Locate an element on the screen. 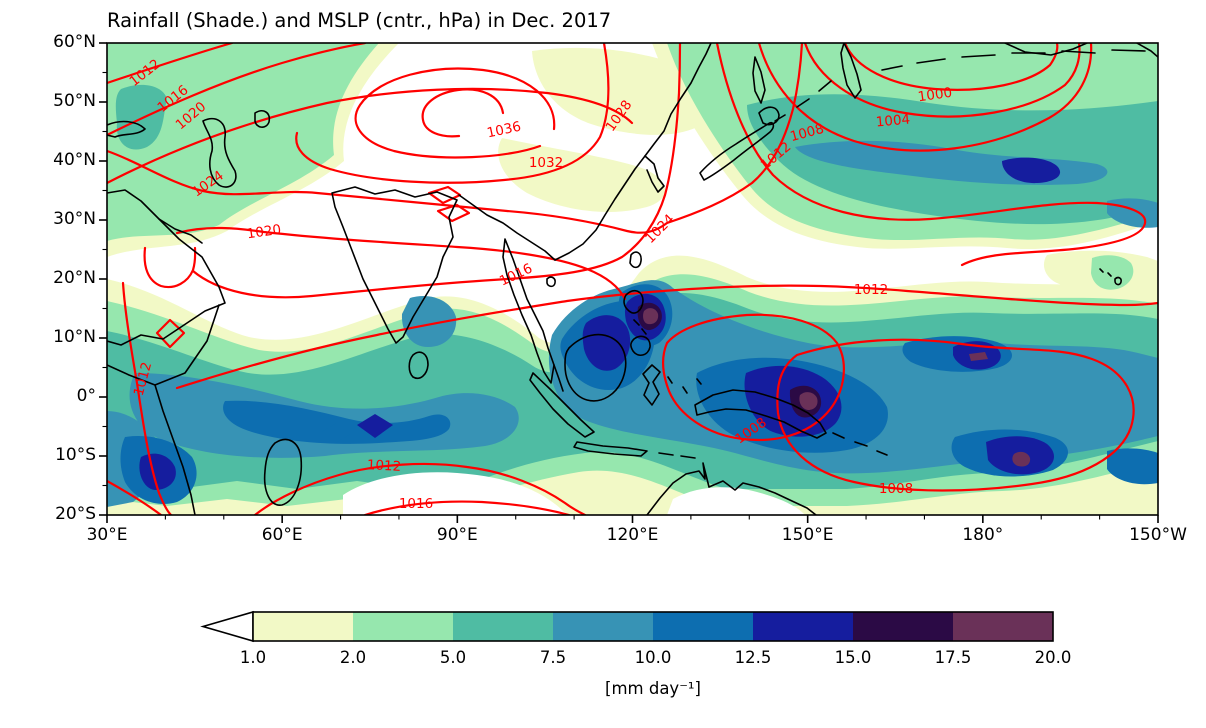 This screenshot has width=1206, height=728. colorbar-tick-label: 5.0 is located at coordinates (453, 657).